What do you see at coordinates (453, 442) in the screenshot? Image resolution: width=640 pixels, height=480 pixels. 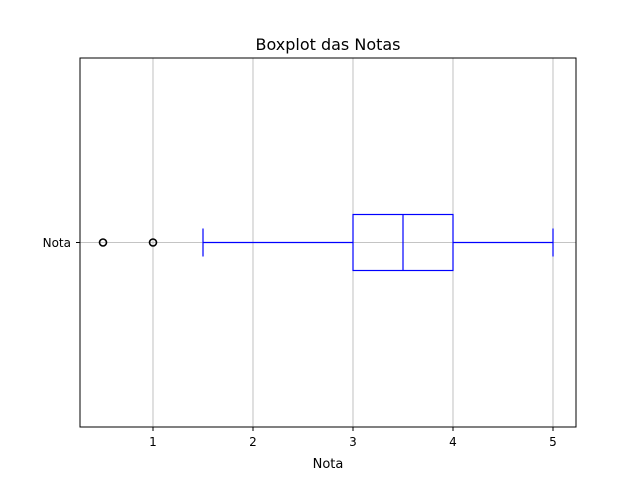 I see `x-tick-label: 4` at bounding box center [453, 442].